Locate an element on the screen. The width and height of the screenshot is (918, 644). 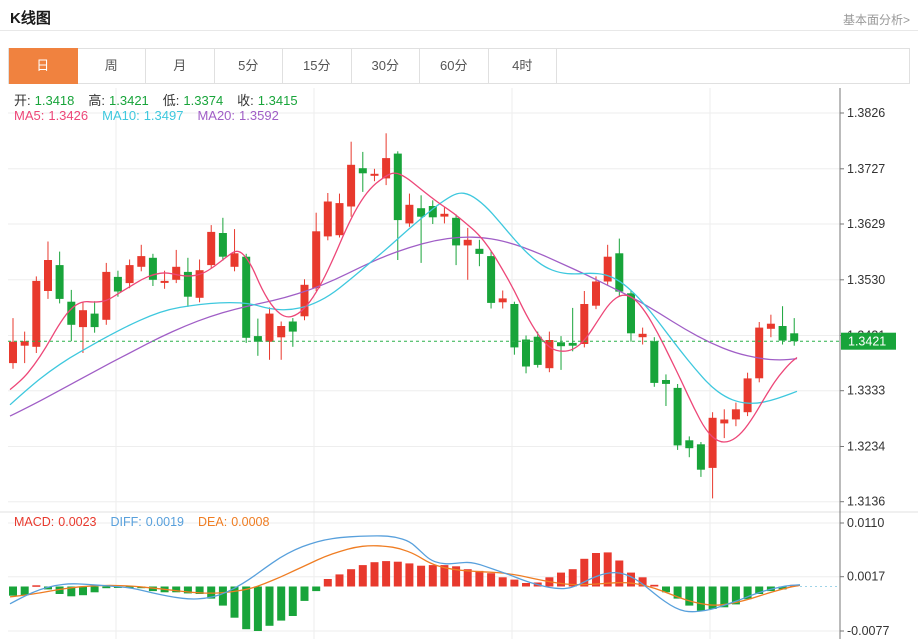
fundamental-analysis-link: 基本面分析> is located at coordinates (876, 20).